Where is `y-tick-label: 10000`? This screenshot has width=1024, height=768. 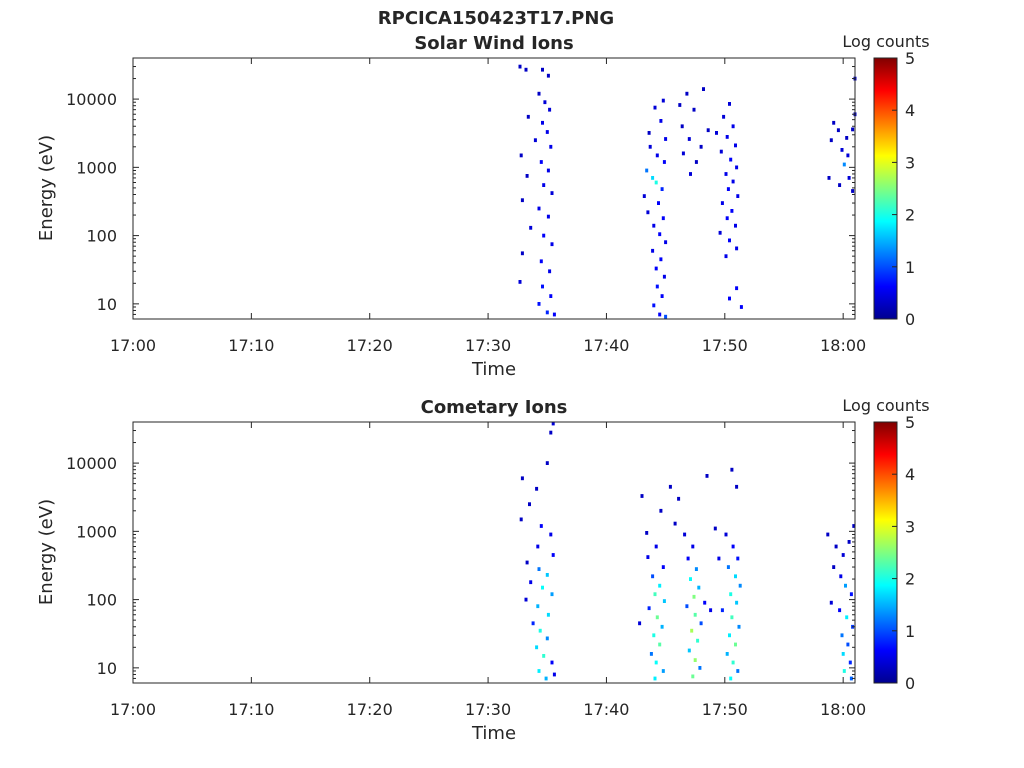 y-tick-label: 10000 is located at coordinates (91, 99).